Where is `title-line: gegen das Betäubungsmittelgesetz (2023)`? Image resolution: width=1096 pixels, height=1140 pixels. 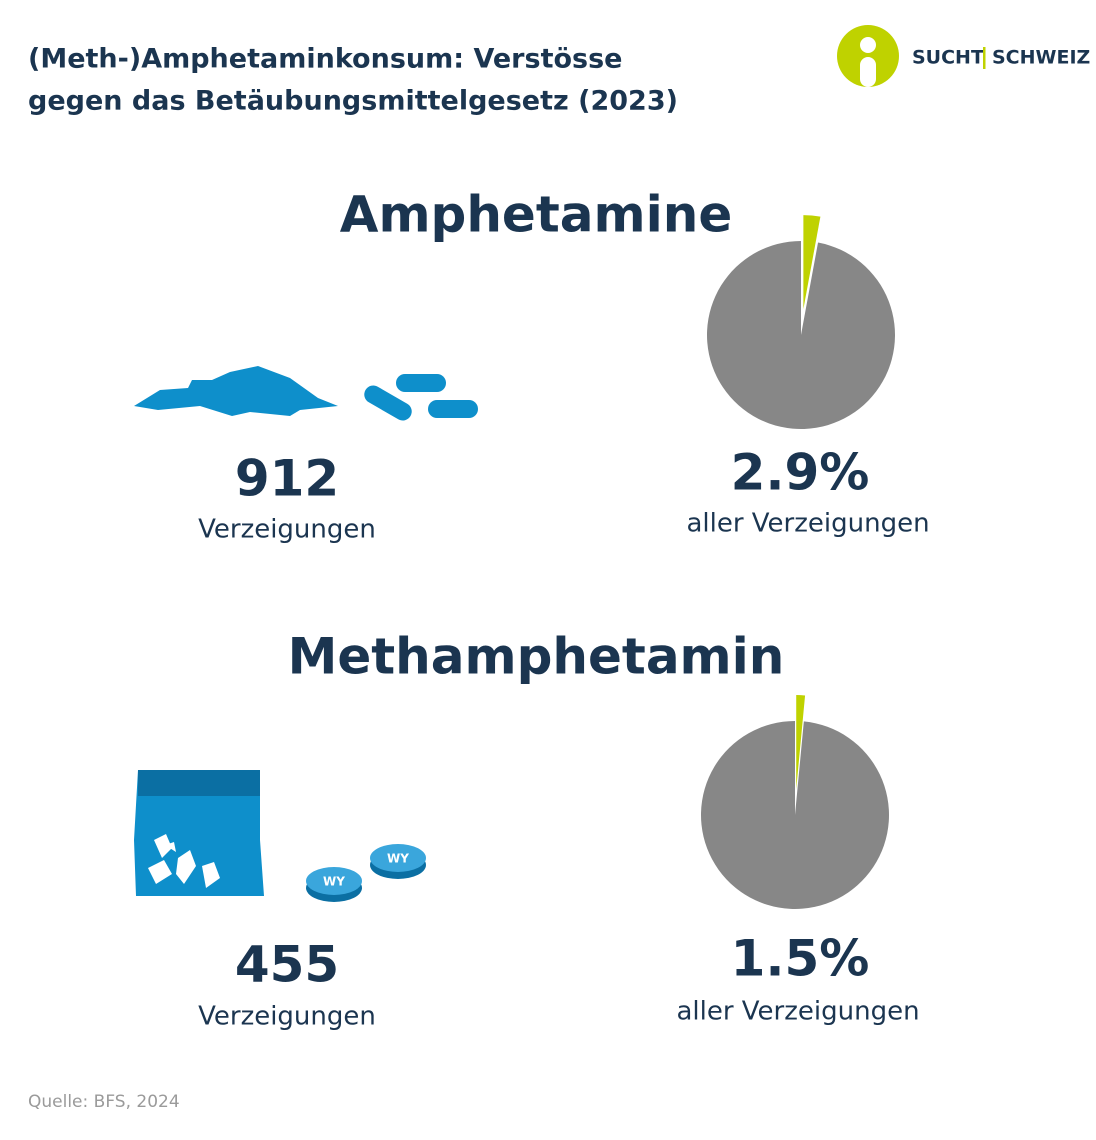 title-line: gegen das Betäubungsmittelgesetz (2023) is located at coordinates (353, 101).